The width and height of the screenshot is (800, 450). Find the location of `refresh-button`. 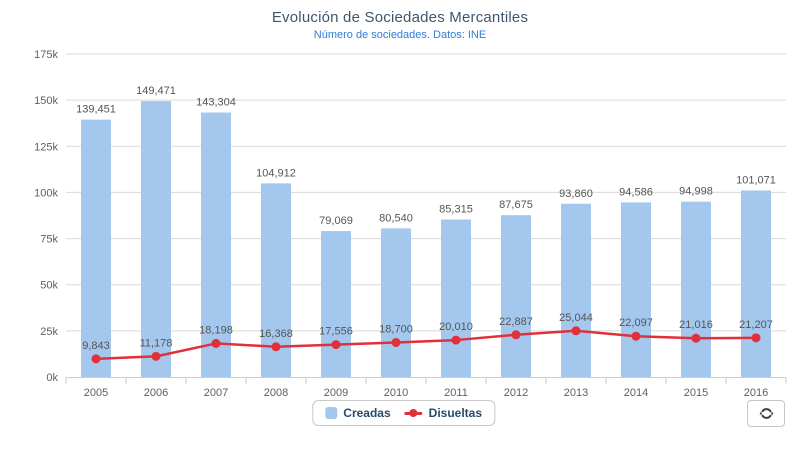

refresh-button is located at coordinates (766, 413).